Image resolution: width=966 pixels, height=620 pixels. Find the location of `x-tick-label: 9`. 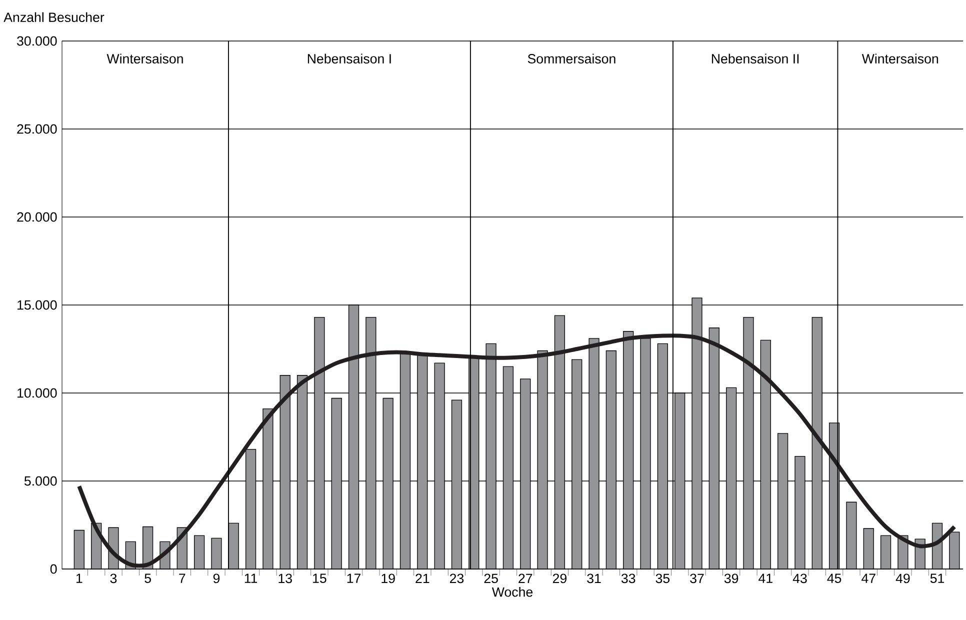

x-tick-label: 9 is located at coordinates (216, 579).